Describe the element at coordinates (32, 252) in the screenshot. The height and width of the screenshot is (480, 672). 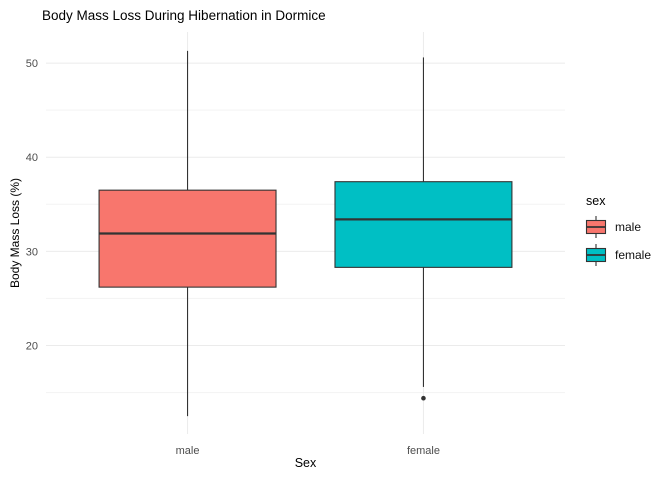
I see `y-tick-label: 30` at that location.